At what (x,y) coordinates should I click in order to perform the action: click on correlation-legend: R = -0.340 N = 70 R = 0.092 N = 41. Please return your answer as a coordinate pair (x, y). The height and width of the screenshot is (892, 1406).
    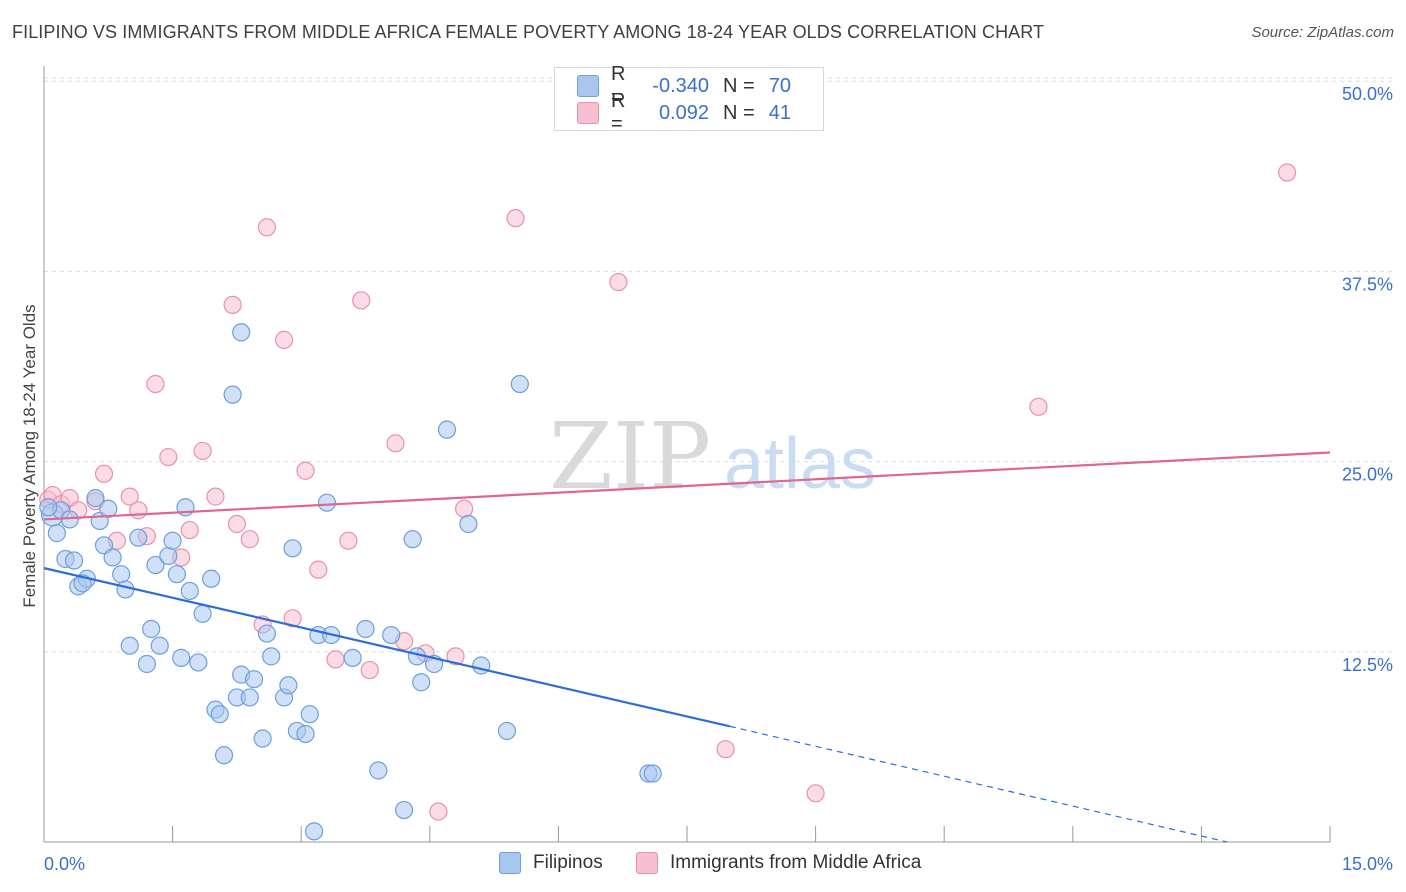
    Looking at the image, I should click on (689, 99).